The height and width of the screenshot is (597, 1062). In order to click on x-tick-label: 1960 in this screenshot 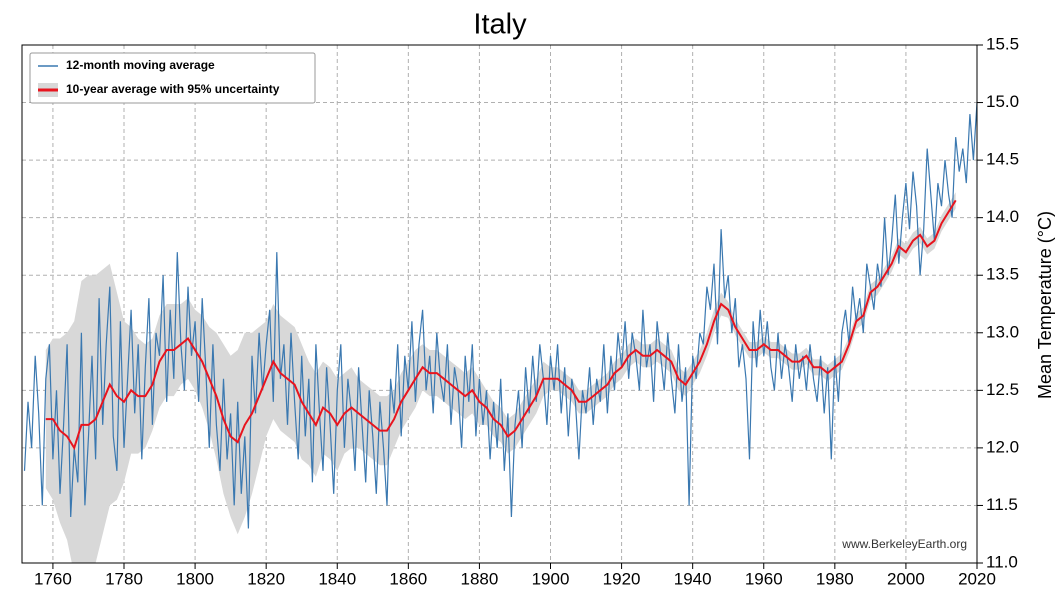, I will do `click(764, 578)`.